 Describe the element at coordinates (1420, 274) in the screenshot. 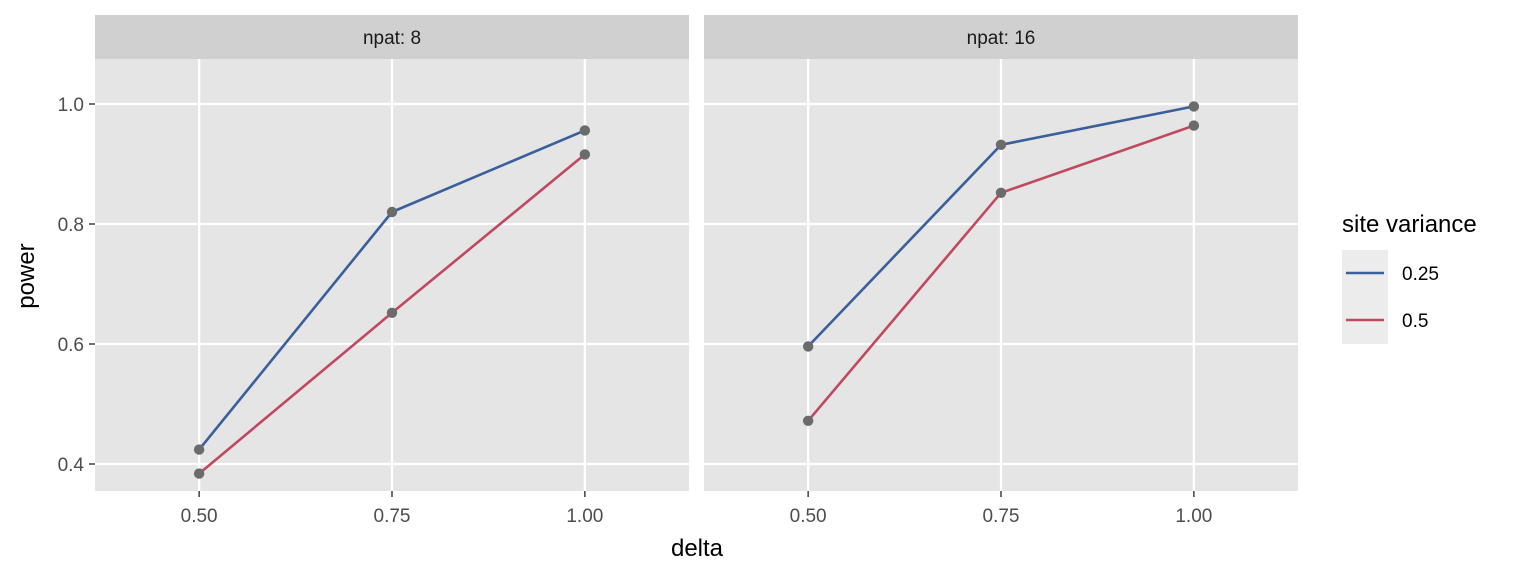

I see `legend-label-0.25: 0.25` at that location.